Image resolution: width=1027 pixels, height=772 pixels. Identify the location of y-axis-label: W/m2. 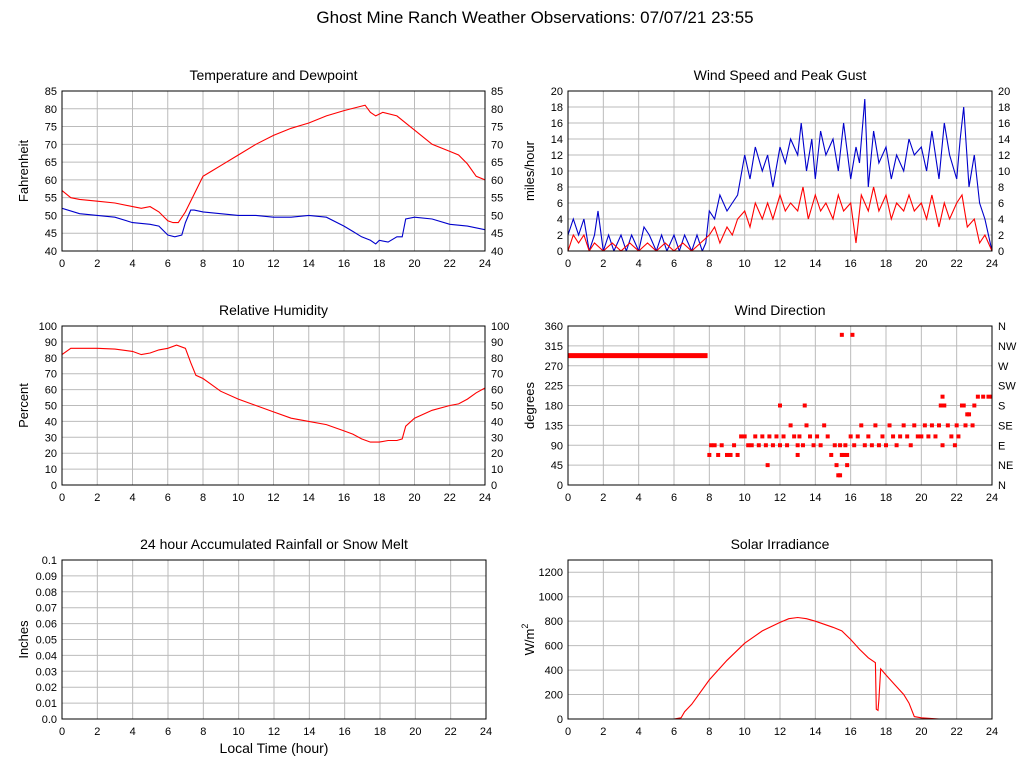
(528, 640).